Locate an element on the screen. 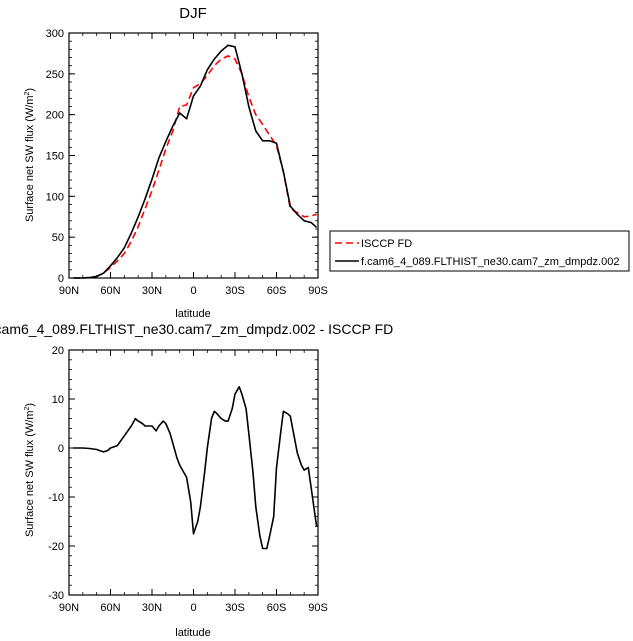  y-tick-label: 50 is located at coordinates (58, 238).